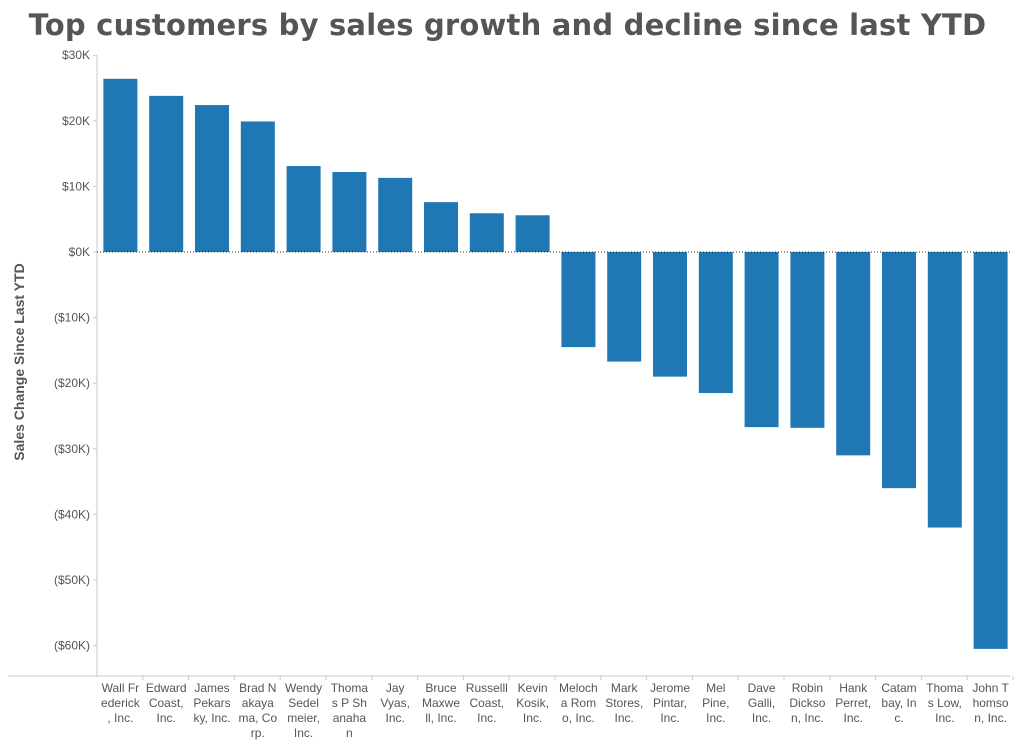  What do you see at coordinates (76, 186) in the screenshot?
I see `y-tick-label: $10K` at bounding box center [76, 186].